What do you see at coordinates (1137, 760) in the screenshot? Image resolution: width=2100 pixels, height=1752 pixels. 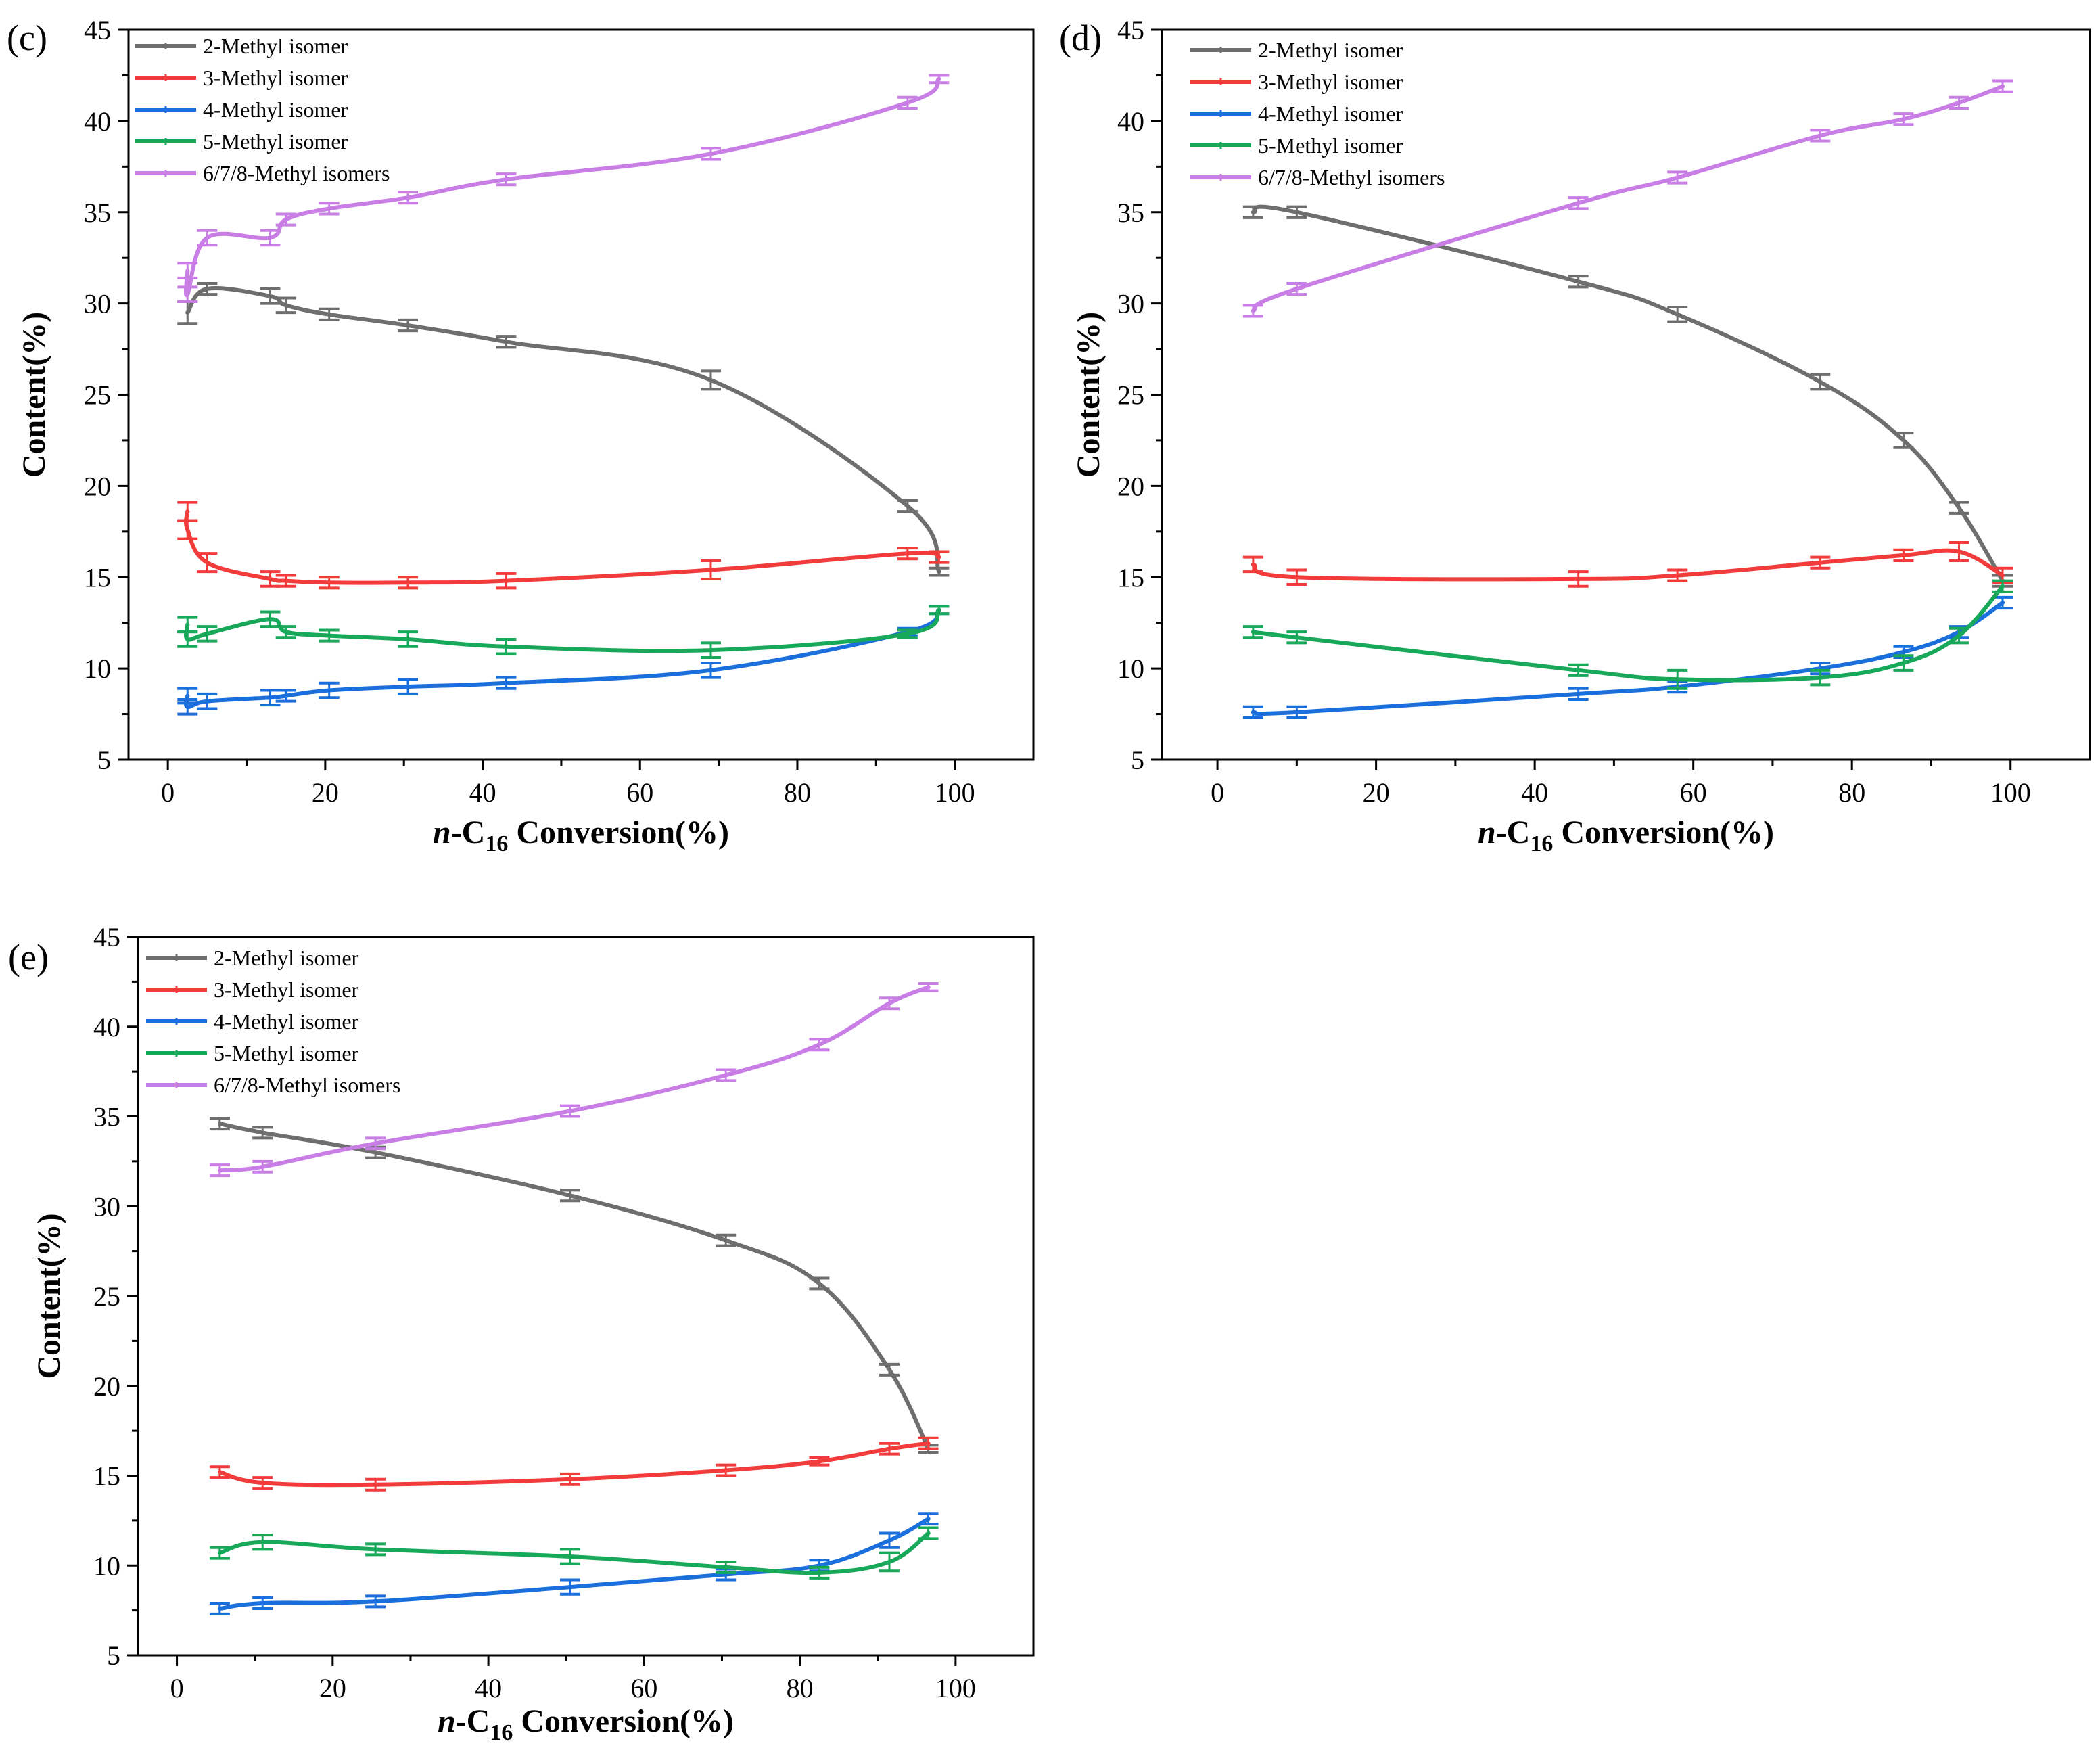 I see `y-tick-label: 5` at bounding box center [1137, 760].